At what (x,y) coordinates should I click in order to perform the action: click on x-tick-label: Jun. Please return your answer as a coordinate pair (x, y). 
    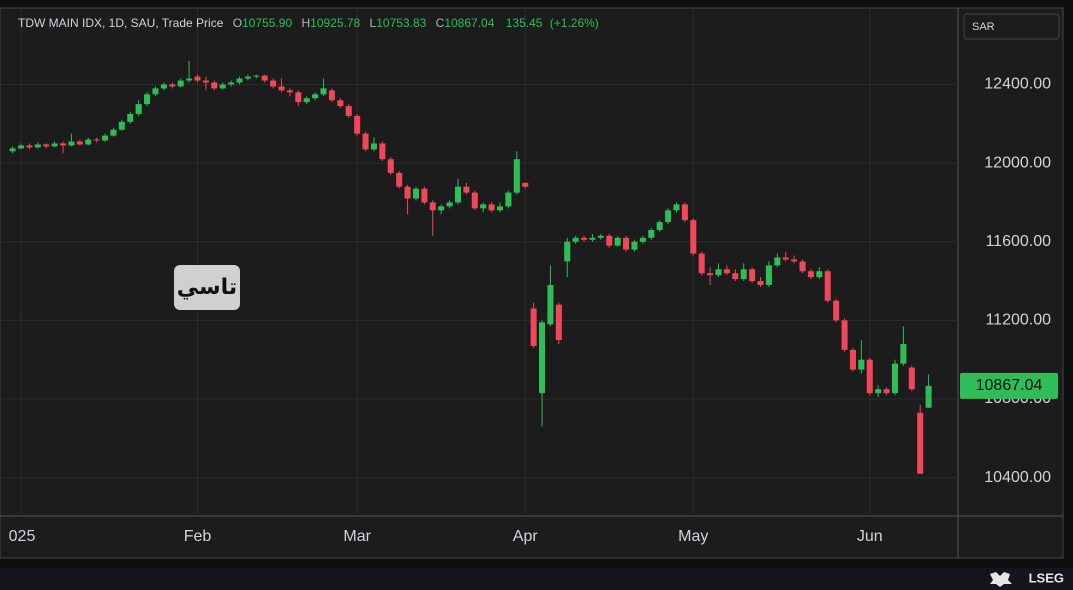
    Looking at the image, I should click on (870, 536).